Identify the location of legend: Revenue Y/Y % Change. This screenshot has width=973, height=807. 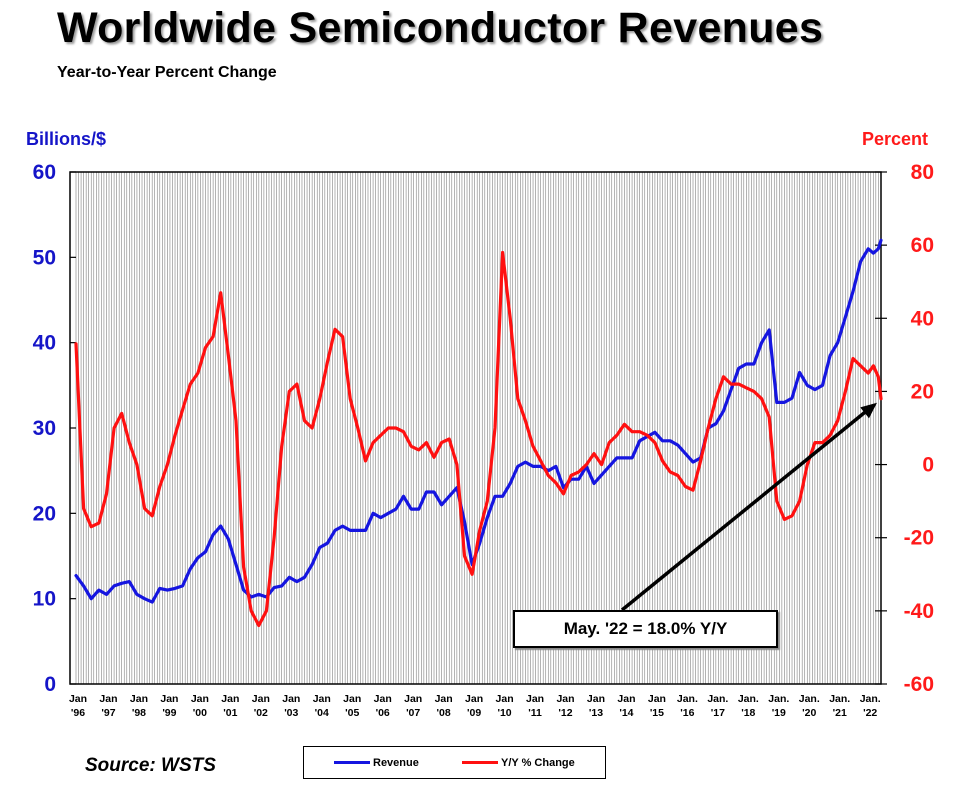
(454, 762).